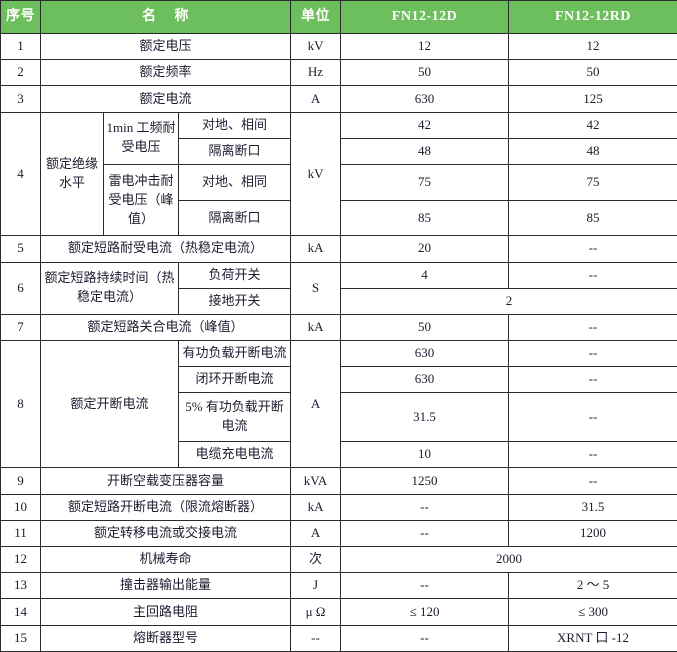 This screenshot has width=677, height=652. Describe the element at coordinates (592, 586) in the screenshot. I see `value-model-rd: 2 ～ 5` at that location.